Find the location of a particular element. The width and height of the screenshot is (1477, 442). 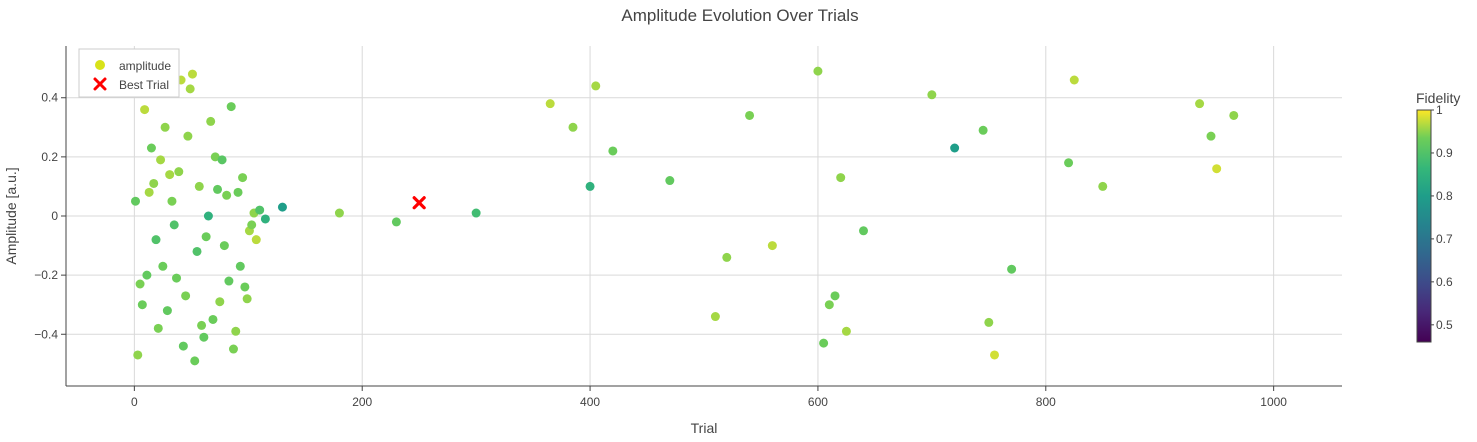

x-axis-title: Trial is located at coordinates (704, 428).